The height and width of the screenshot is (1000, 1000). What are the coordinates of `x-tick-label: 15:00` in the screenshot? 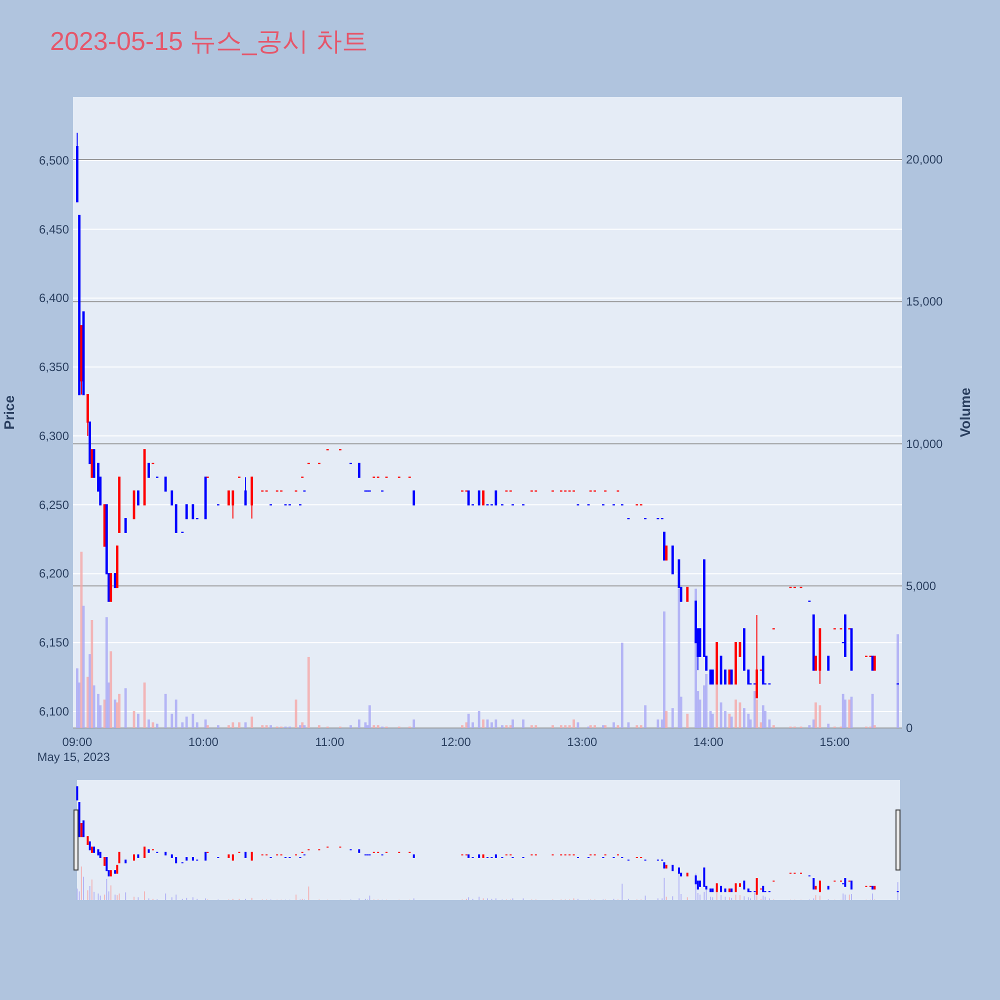 It's located at (835, 742).